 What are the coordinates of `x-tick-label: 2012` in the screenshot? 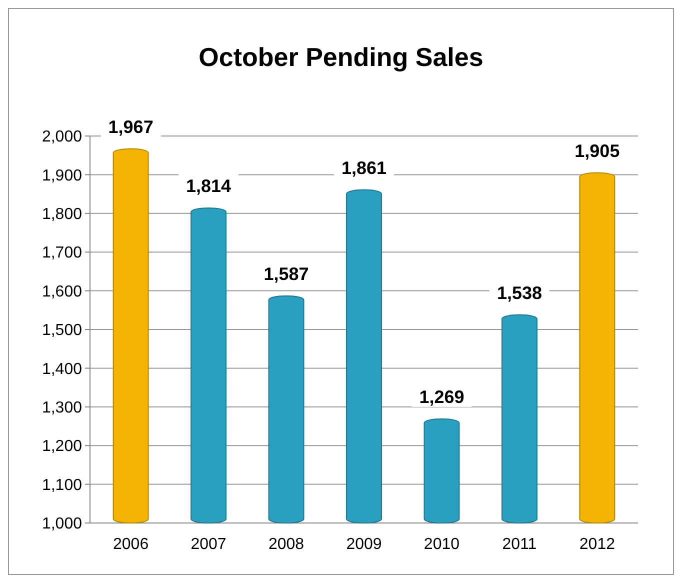 It's located at (597, 544).